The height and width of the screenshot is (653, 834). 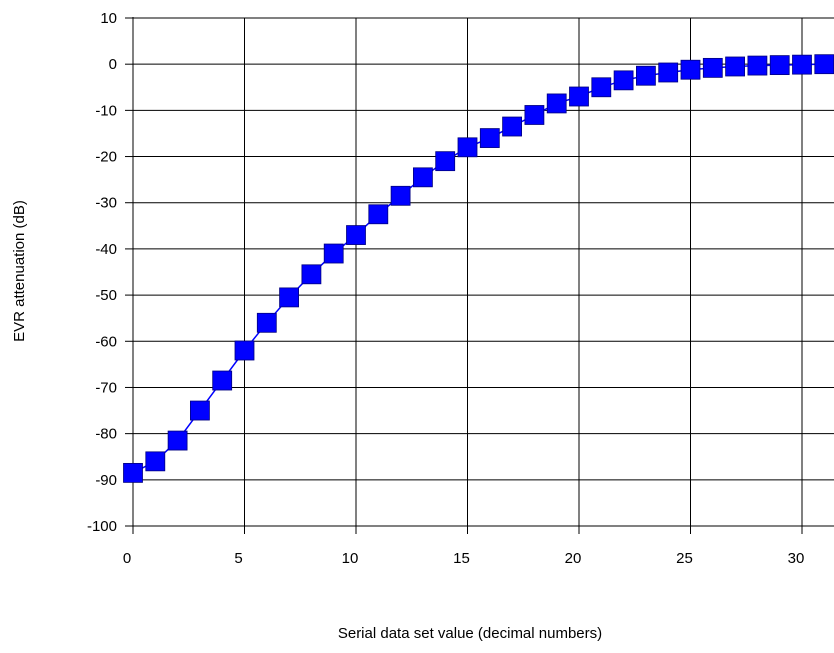 What do you see at coordinates (350, 558) in the screenshot?
I see `x-tick-label: 10` at bounding box center [350, 558].